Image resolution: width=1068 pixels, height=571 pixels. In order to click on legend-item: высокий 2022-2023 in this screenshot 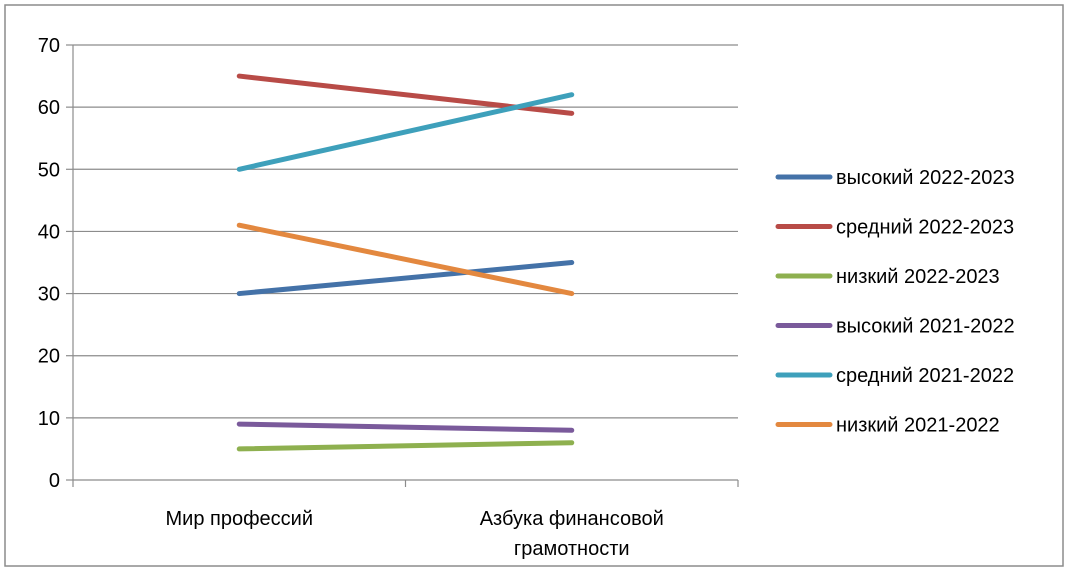, I will do `click(895, 178)`.